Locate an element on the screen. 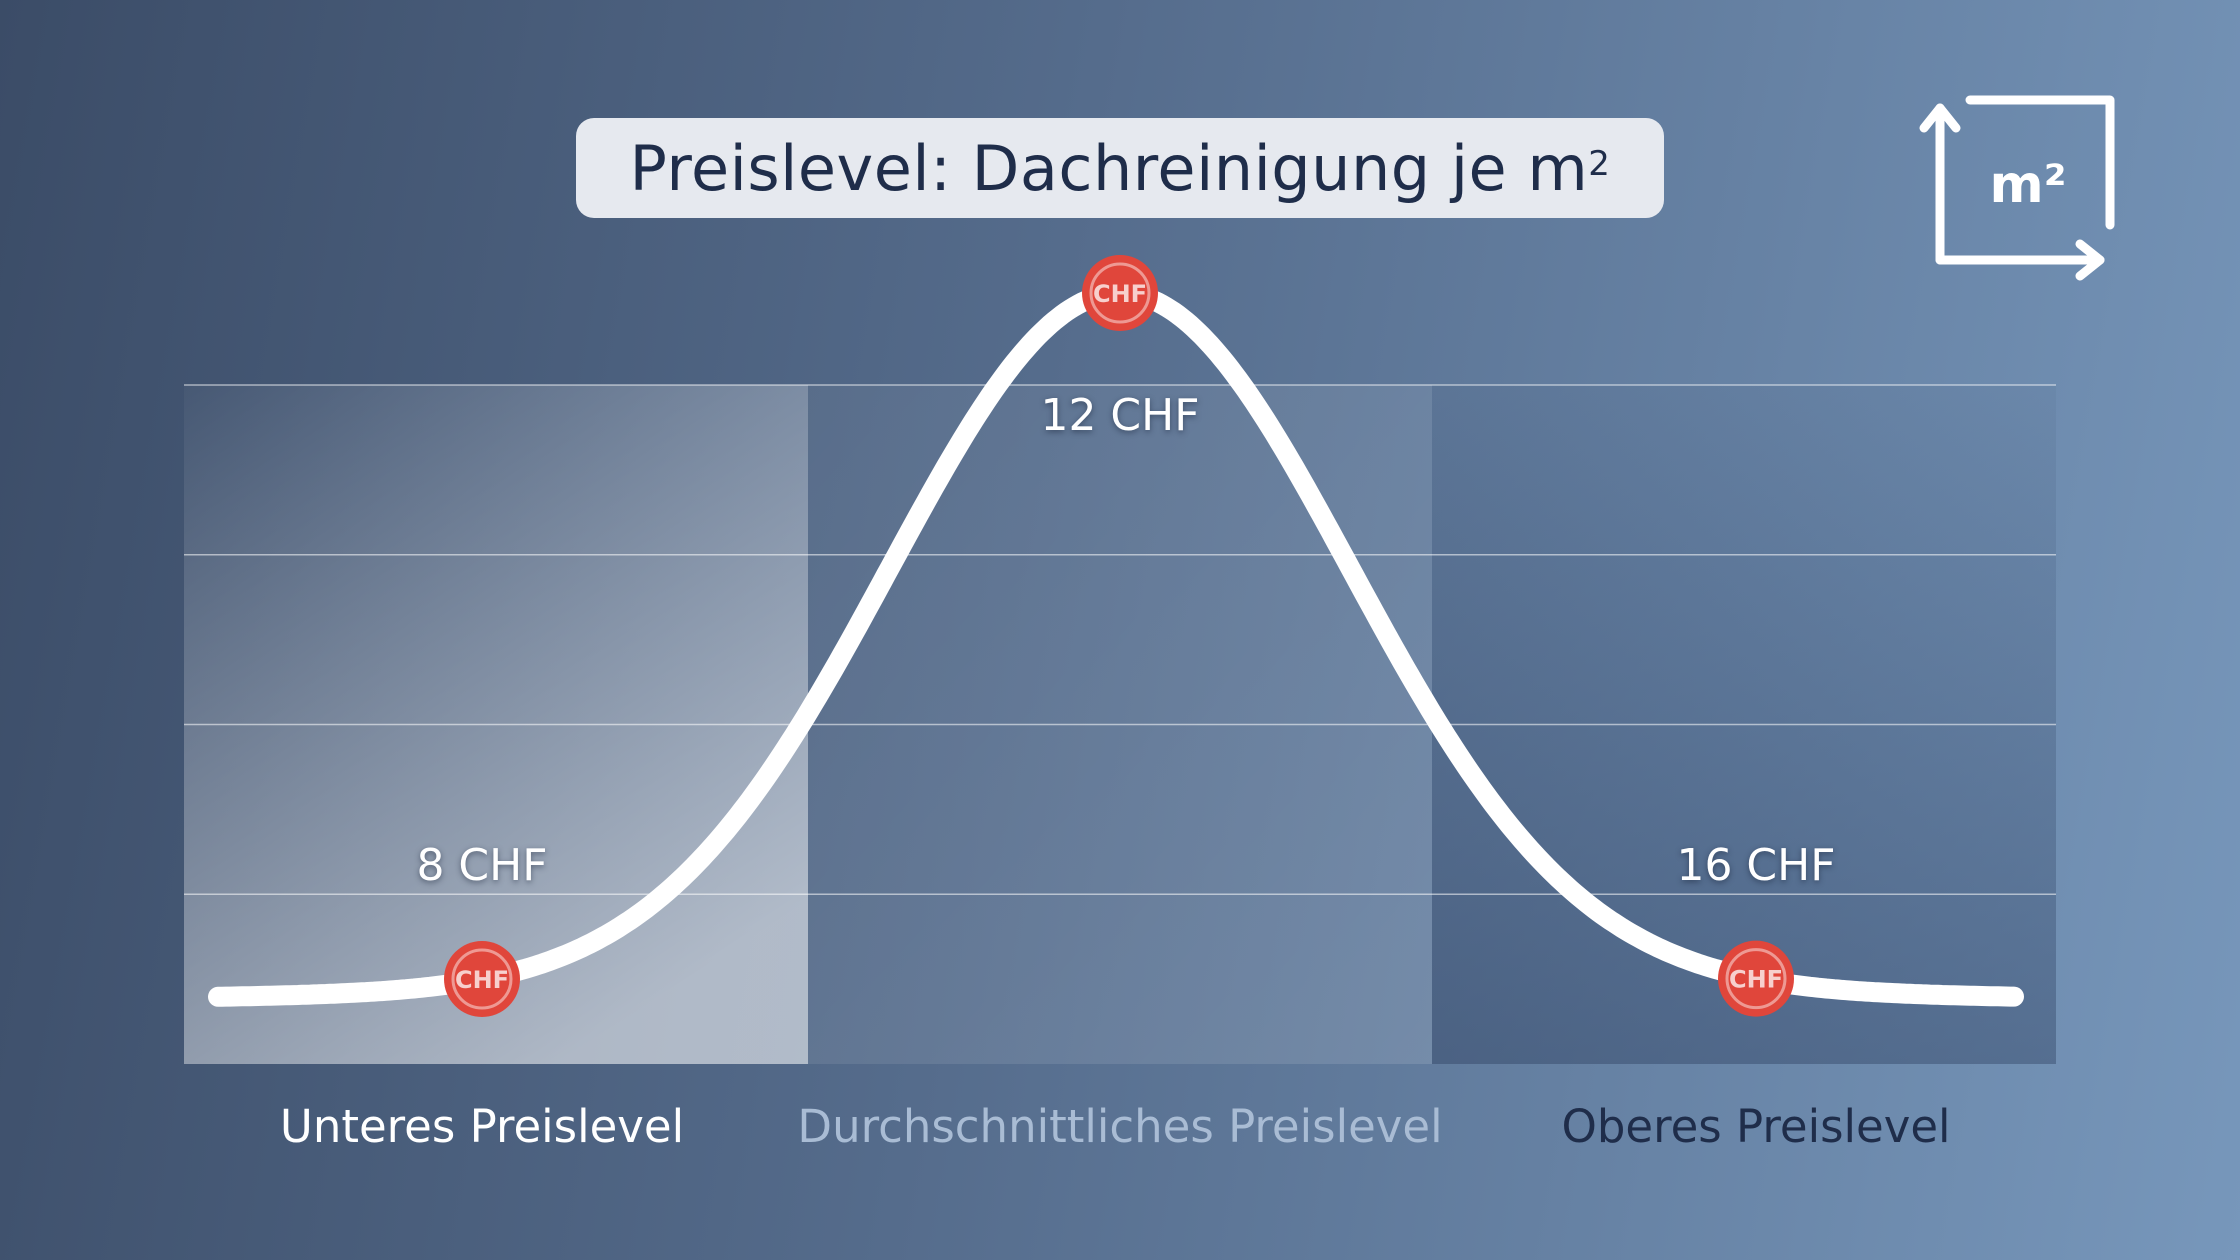 This screenshot has height=1260, width=2240. category-label-1: Unteres Preislevel is located at coordinates (482, 1126).